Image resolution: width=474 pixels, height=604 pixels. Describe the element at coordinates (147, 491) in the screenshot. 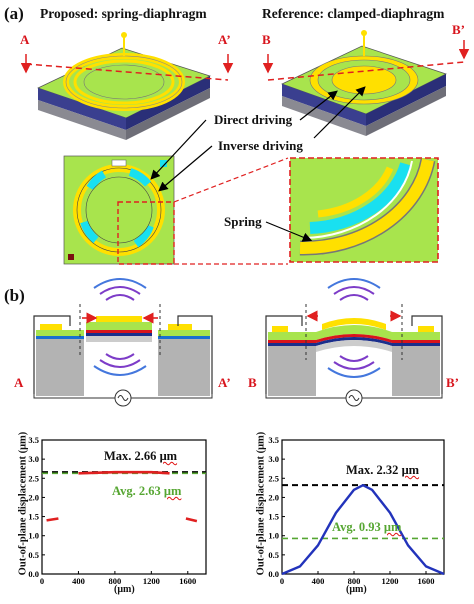

I see `chart1-avg-annotation: Avg. 2.63 μm` at that location.